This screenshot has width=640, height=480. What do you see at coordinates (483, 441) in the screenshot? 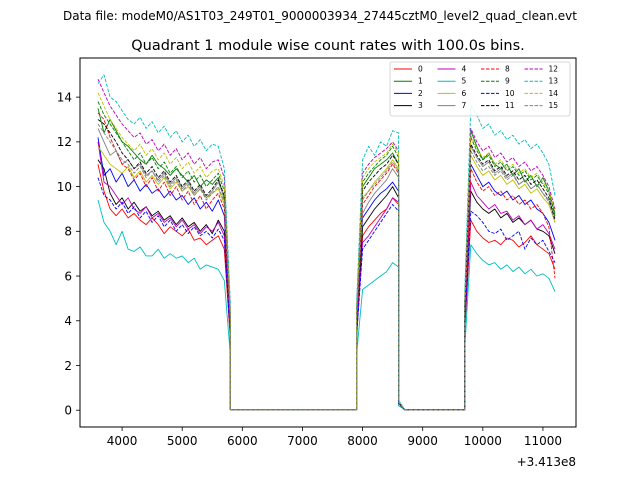
I see `x-tick-label: 10000` at bounding box center [483, 441].